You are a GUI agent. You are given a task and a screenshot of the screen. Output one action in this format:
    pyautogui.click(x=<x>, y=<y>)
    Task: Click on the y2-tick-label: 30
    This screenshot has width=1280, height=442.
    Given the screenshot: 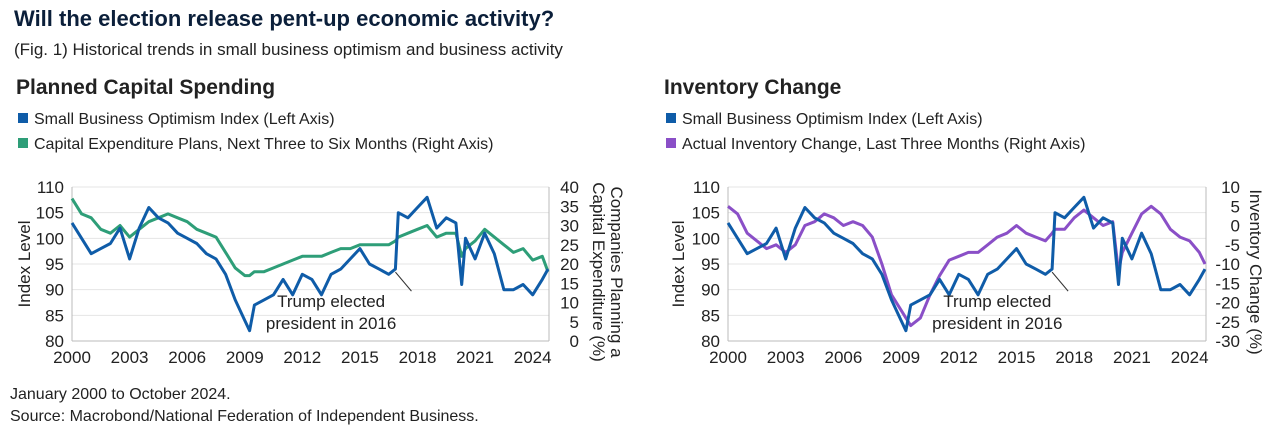 What is the action you would take?
    pyautogui.click(x=569, y=226)
    